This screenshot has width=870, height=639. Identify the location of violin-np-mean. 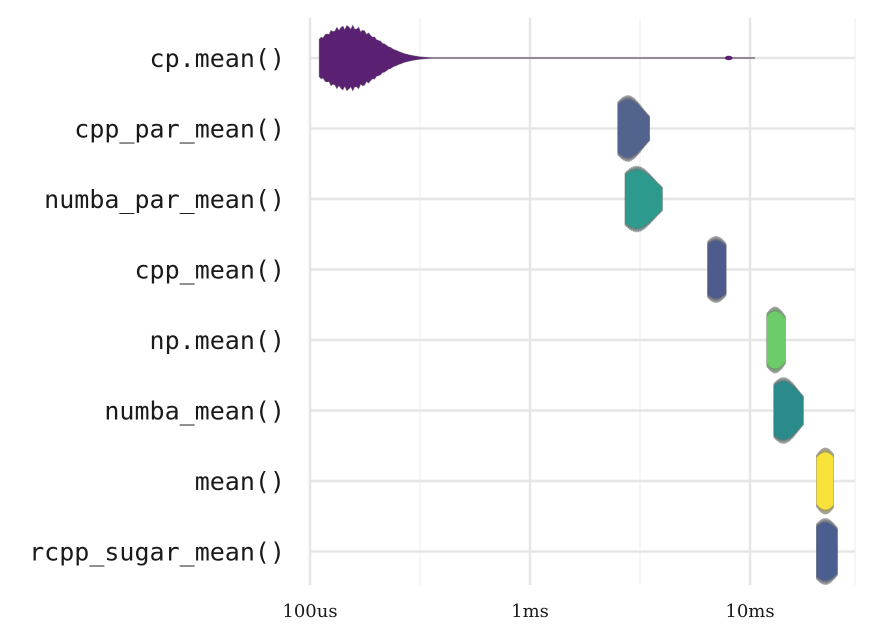
(776, 340).